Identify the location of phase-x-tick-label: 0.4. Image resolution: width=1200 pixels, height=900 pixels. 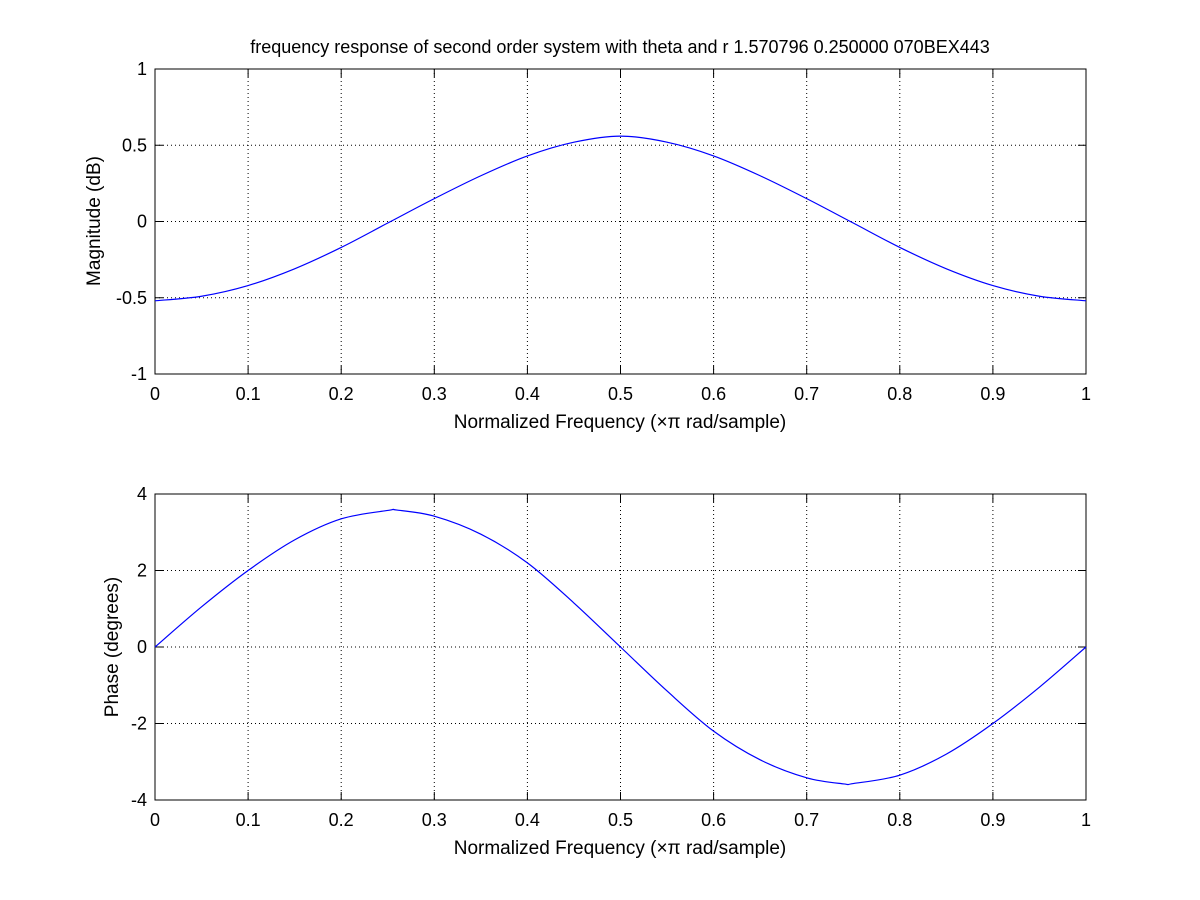
(527, 820).